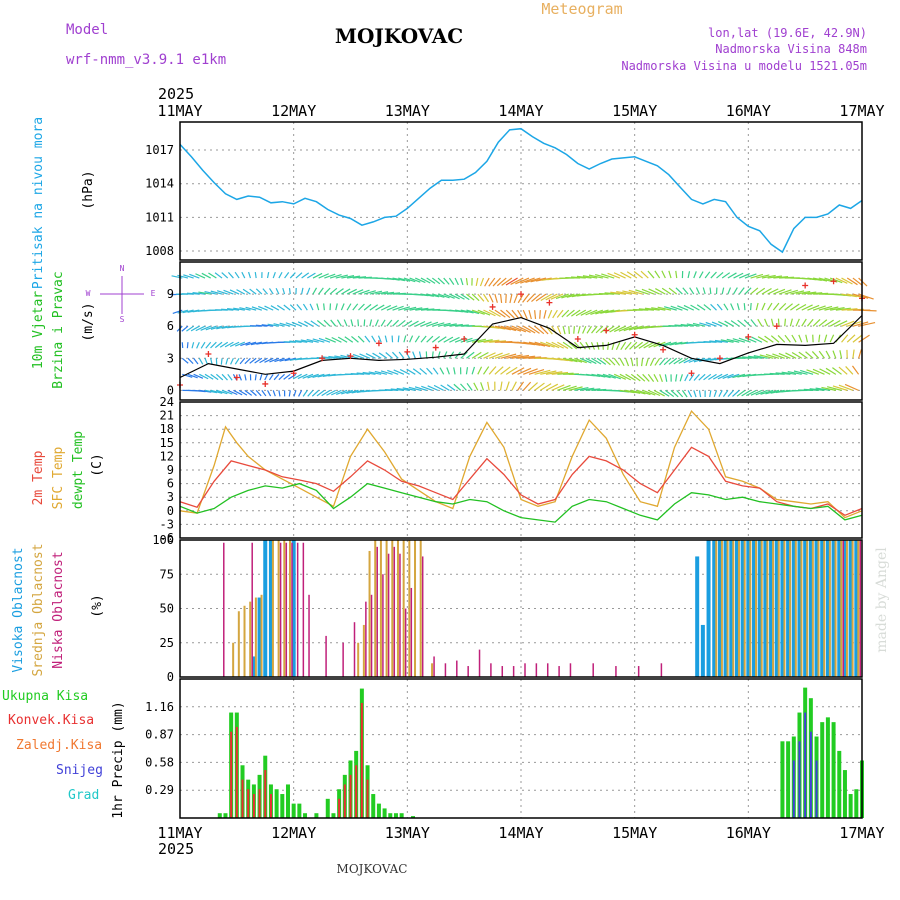  I want to click on y-tick-label: 24, so click(167, 402).